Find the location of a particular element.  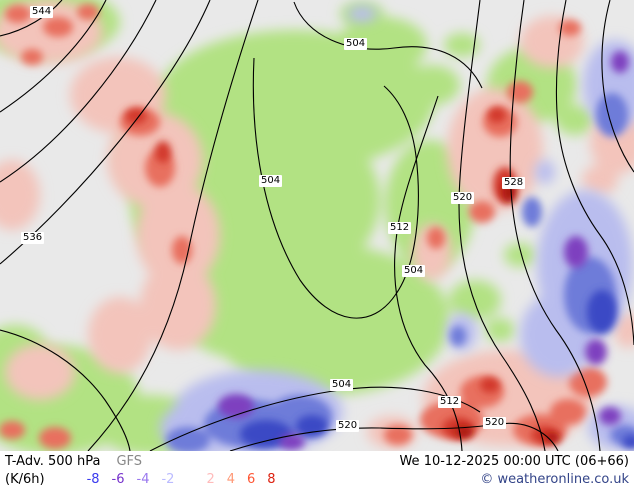

unit-label: (K/6h) is located at coordinates (25, 479).